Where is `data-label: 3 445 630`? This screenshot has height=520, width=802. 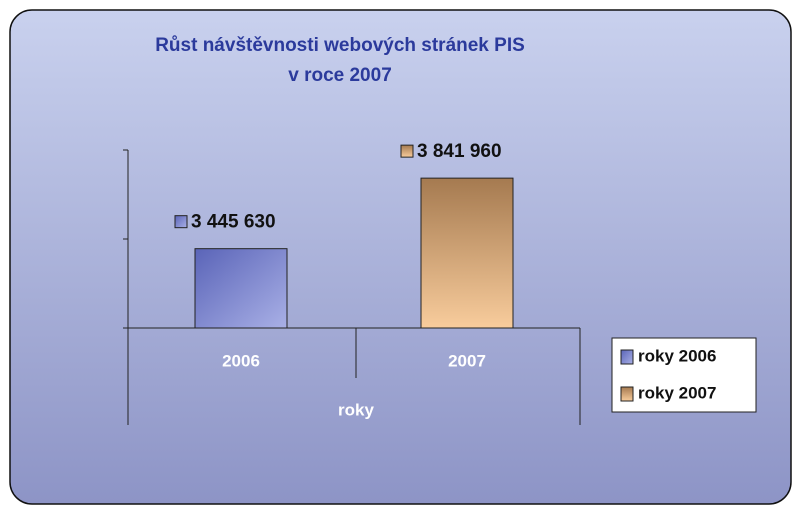 data-label: 3 445 630 is located at coordinates (233, 222).